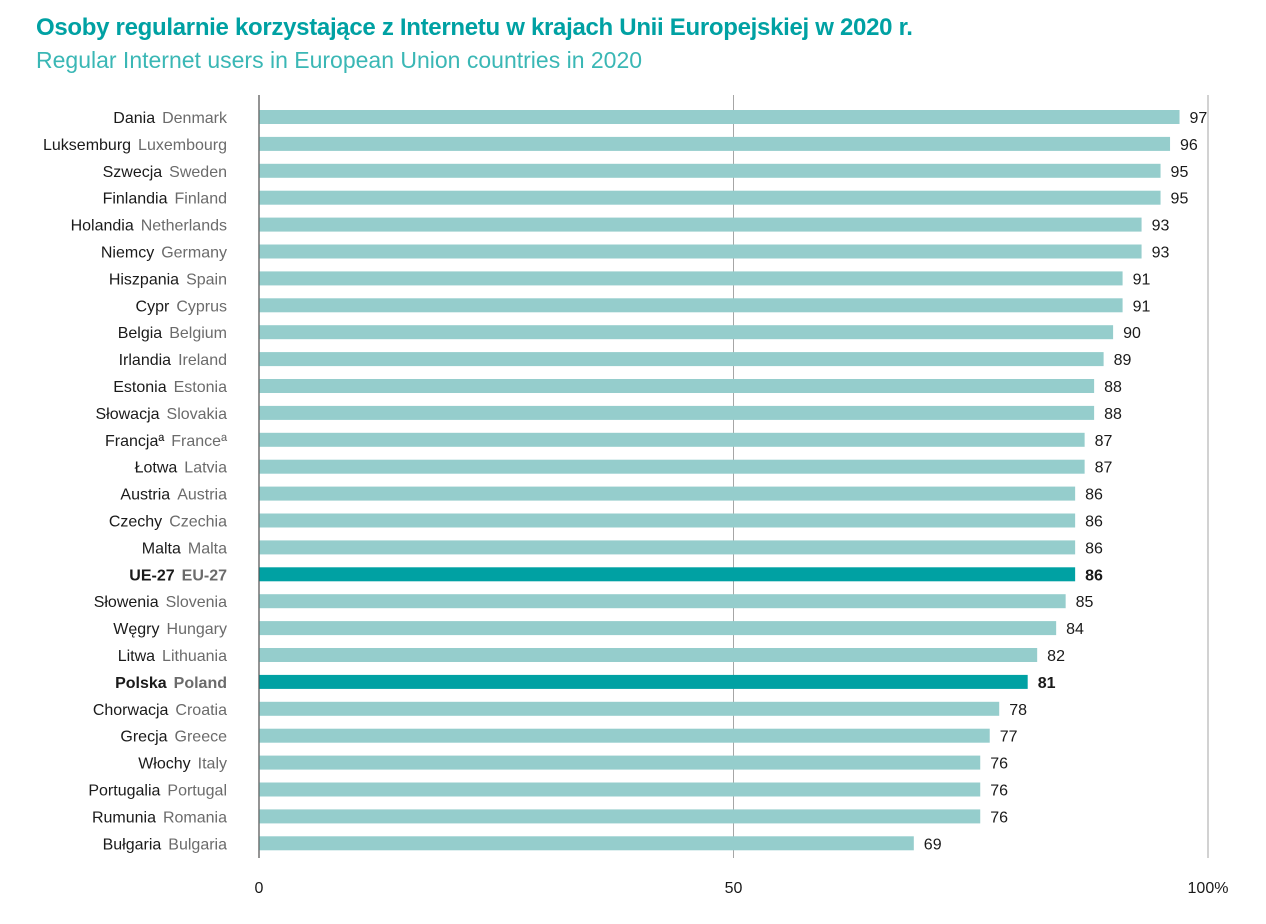  Describe the element at coordinates (677, 412) in the screenshot. I see `bar-slovakia` at that location.